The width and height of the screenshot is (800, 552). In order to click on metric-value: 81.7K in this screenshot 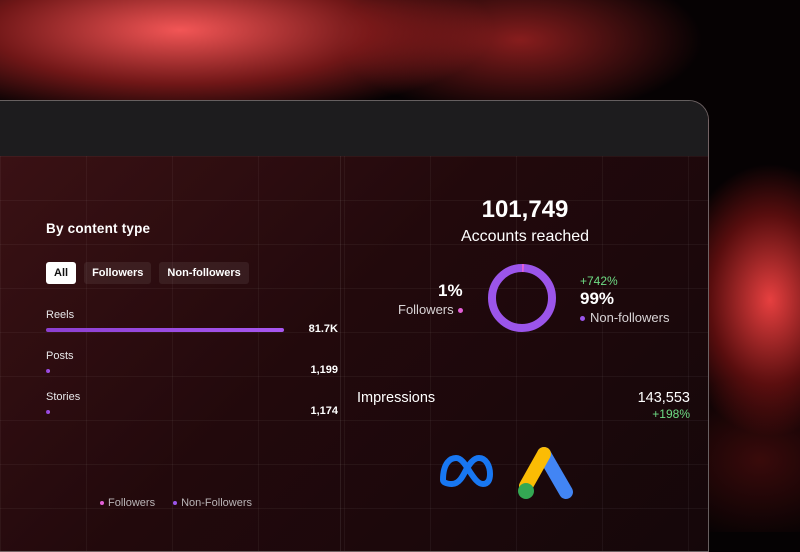, I will do `click(323, 329)`.